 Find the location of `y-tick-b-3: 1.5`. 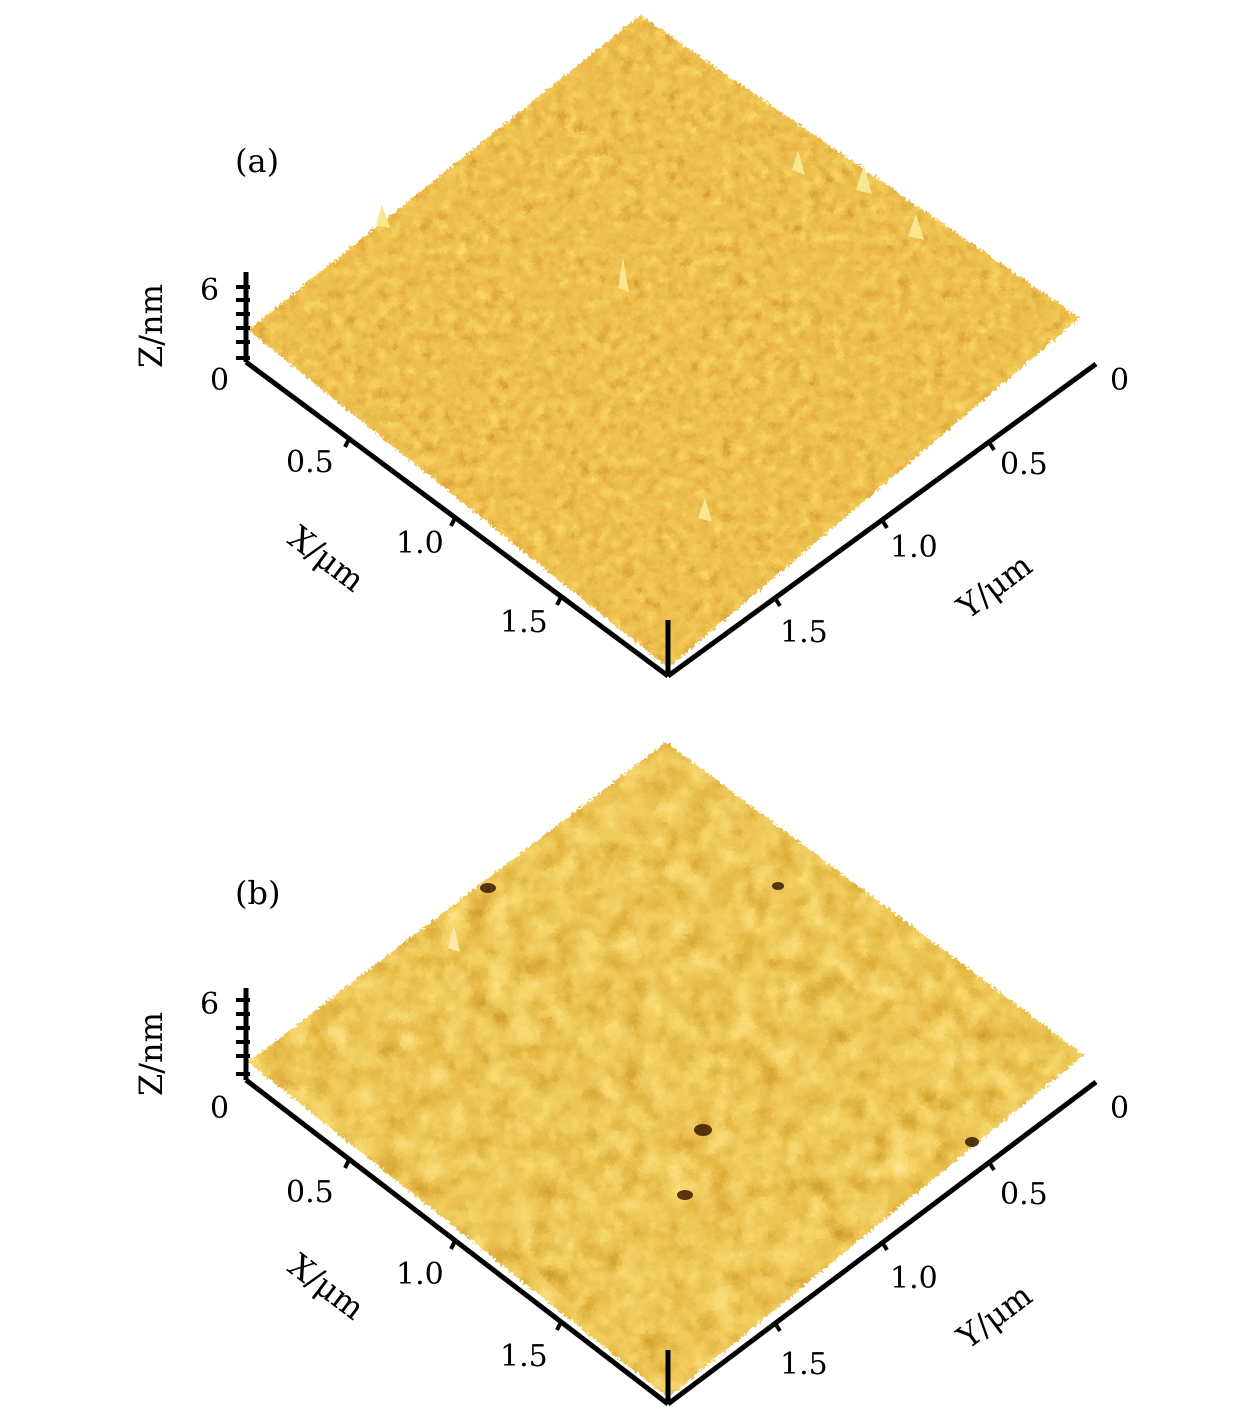

y-tick-b-3: 1.5 is located at coordinates (804, 1364).